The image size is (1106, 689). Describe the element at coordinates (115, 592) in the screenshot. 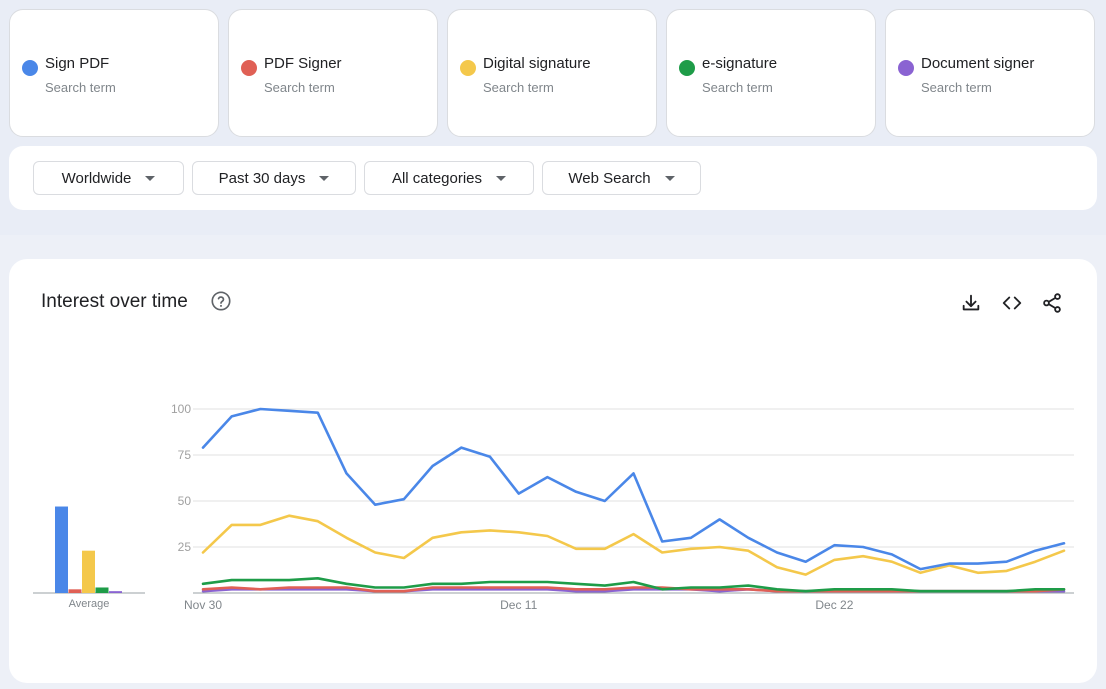

I see `average-bar-document-signer` at that location.